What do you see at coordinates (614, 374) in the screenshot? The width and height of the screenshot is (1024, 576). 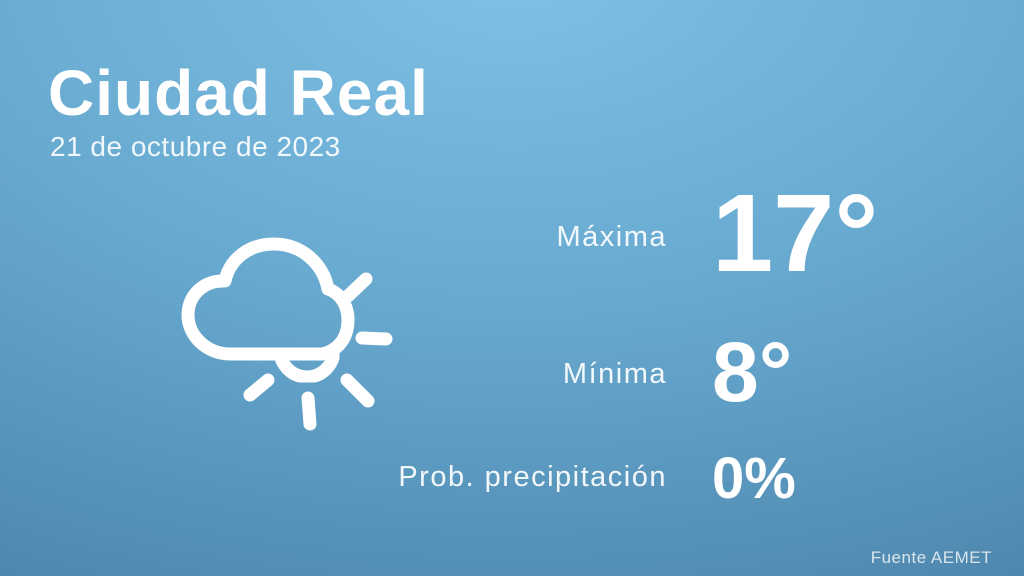 I see `min-temp-label: Mínima` at bounding box center [614, 374].